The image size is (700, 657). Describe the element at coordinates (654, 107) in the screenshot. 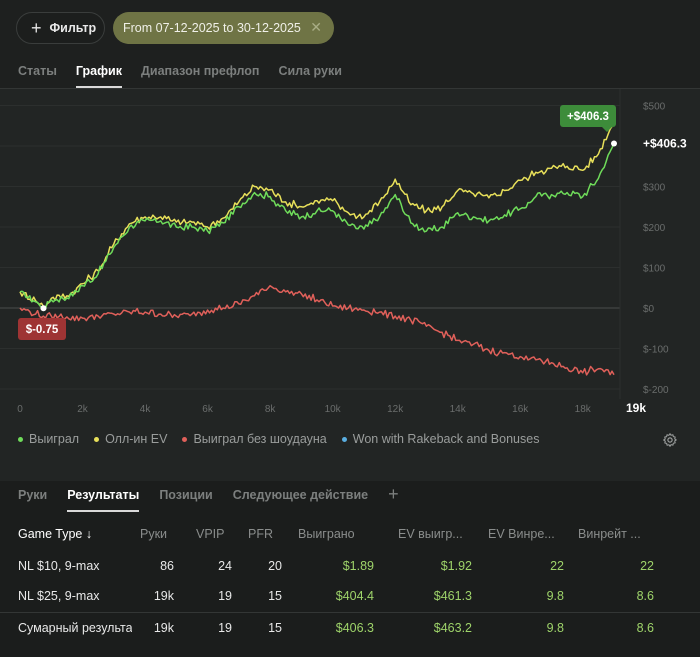

I see `y-tick-label: $500` at that location.